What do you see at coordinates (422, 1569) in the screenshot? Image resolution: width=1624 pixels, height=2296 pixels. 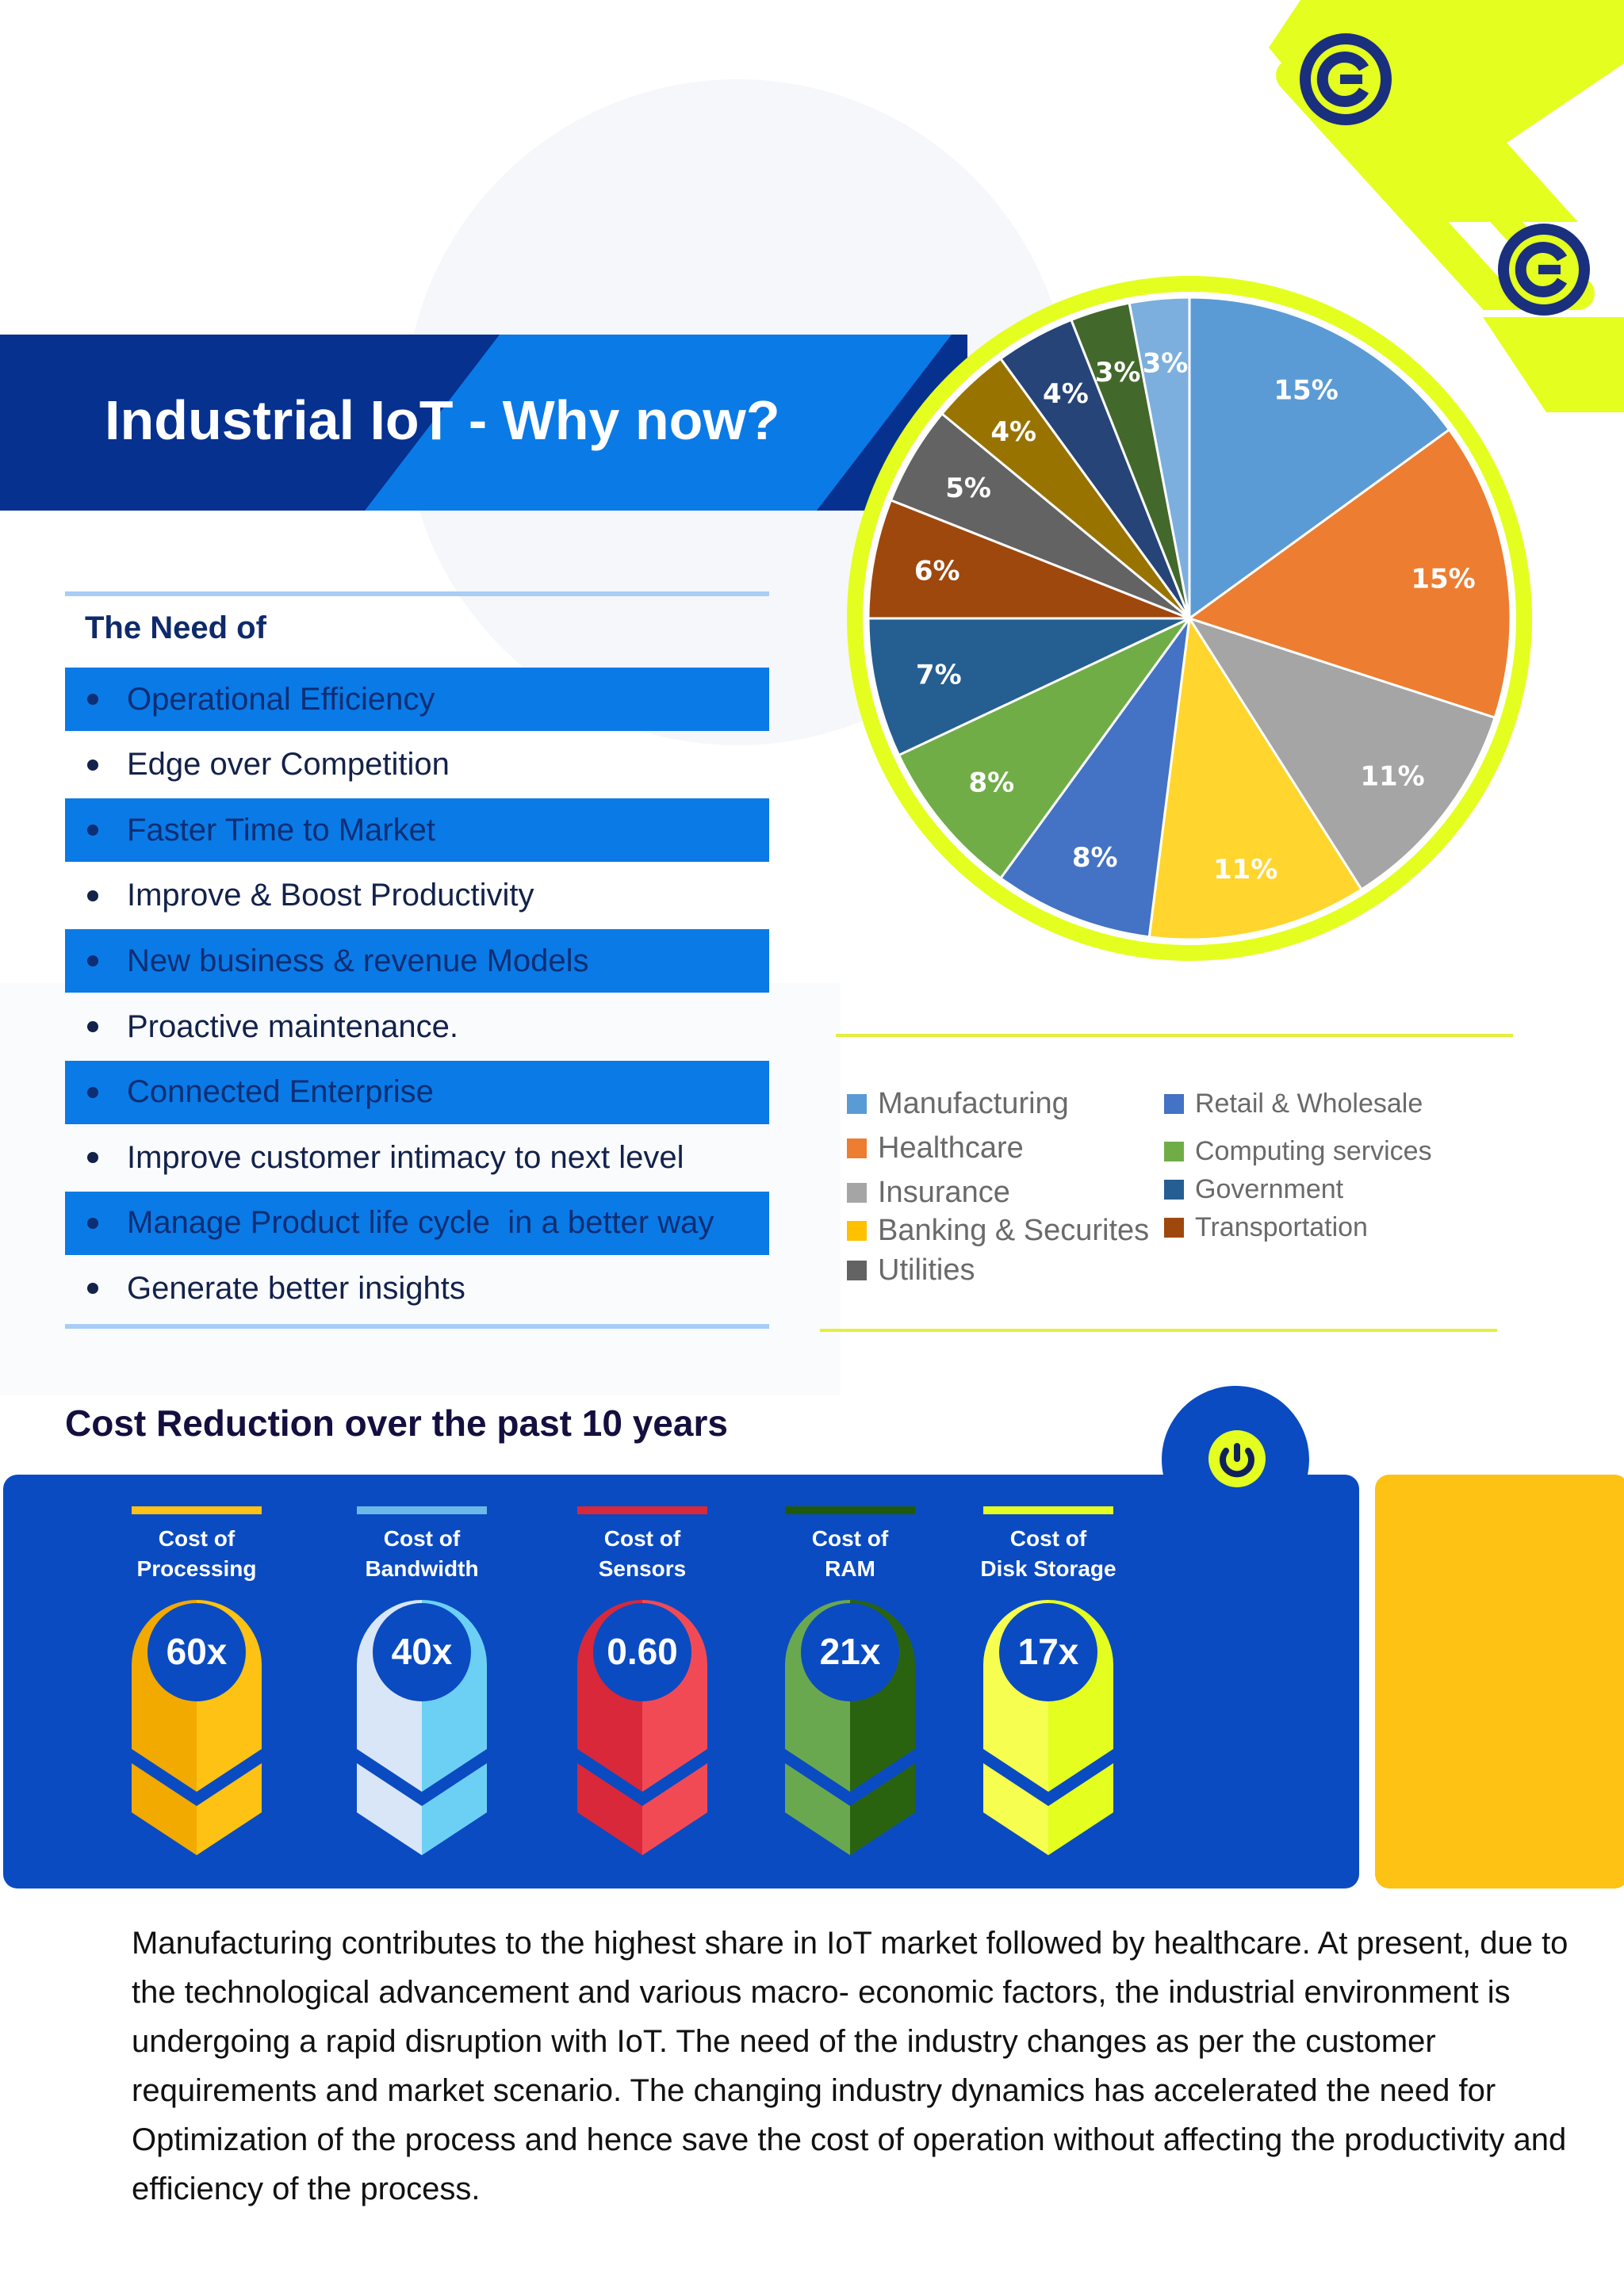 I see `cost-label-line2: Bandwidth` at bounding box center [422, 1569].